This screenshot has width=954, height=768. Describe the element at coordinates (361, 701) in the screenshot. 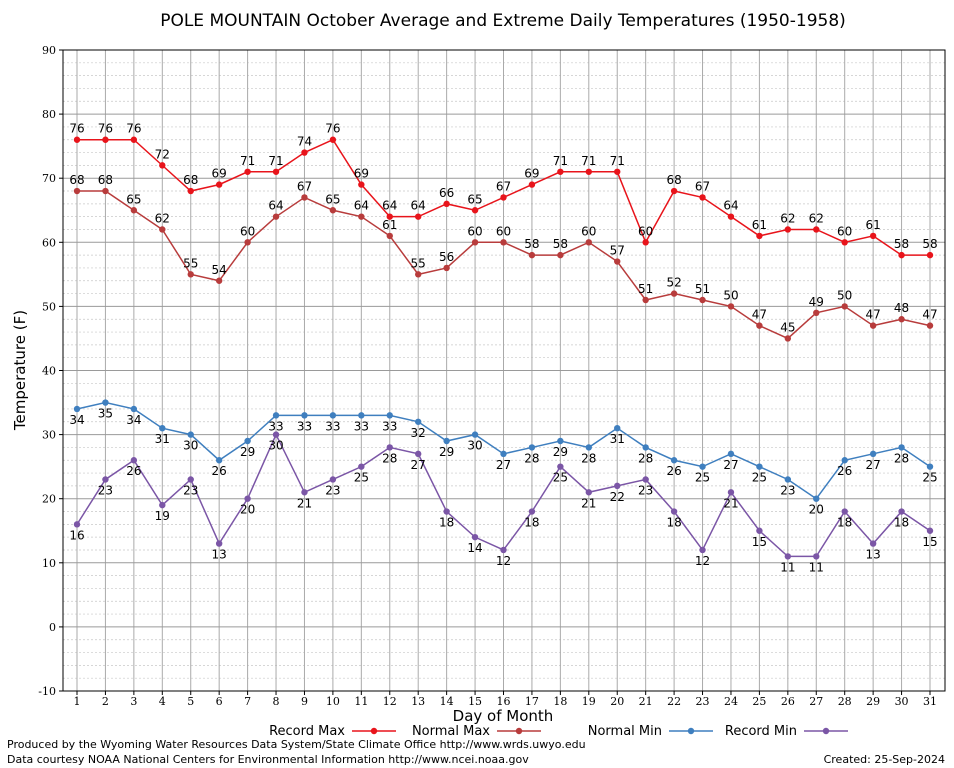

I see `x-tick-label: 11` at that location.